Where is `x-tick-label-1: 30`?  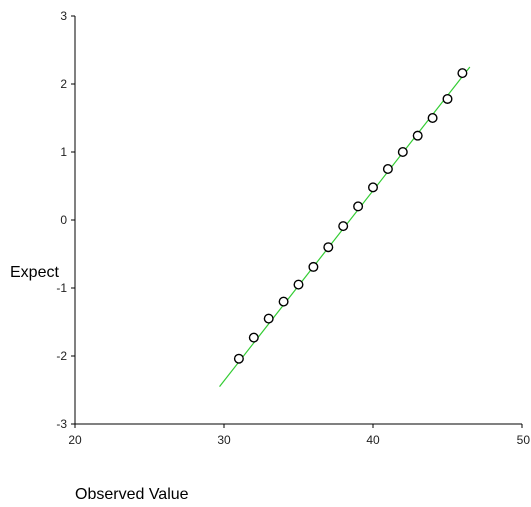
x-tick-label-1: 30 is located at coordinates (224, 440).